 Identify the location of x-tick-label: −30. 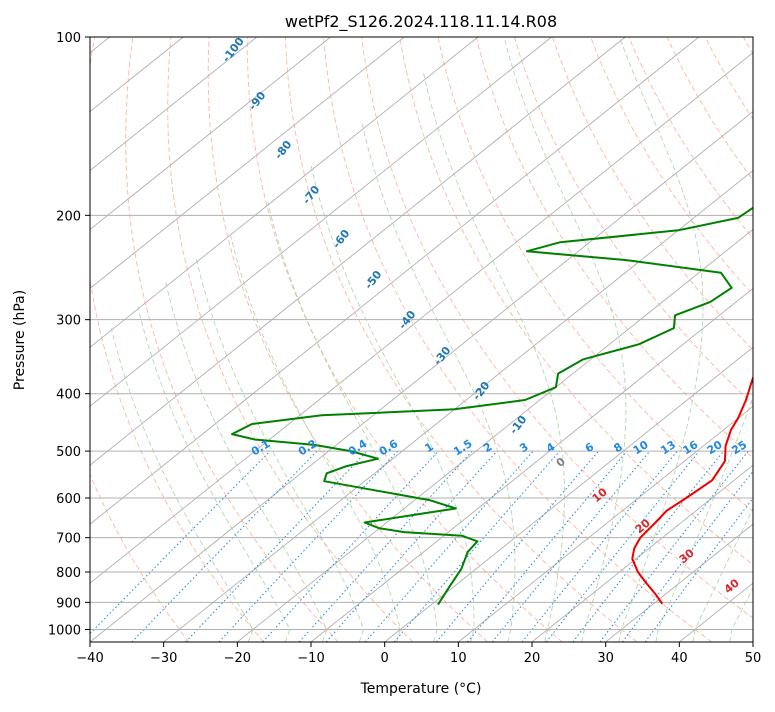
(163, 658).